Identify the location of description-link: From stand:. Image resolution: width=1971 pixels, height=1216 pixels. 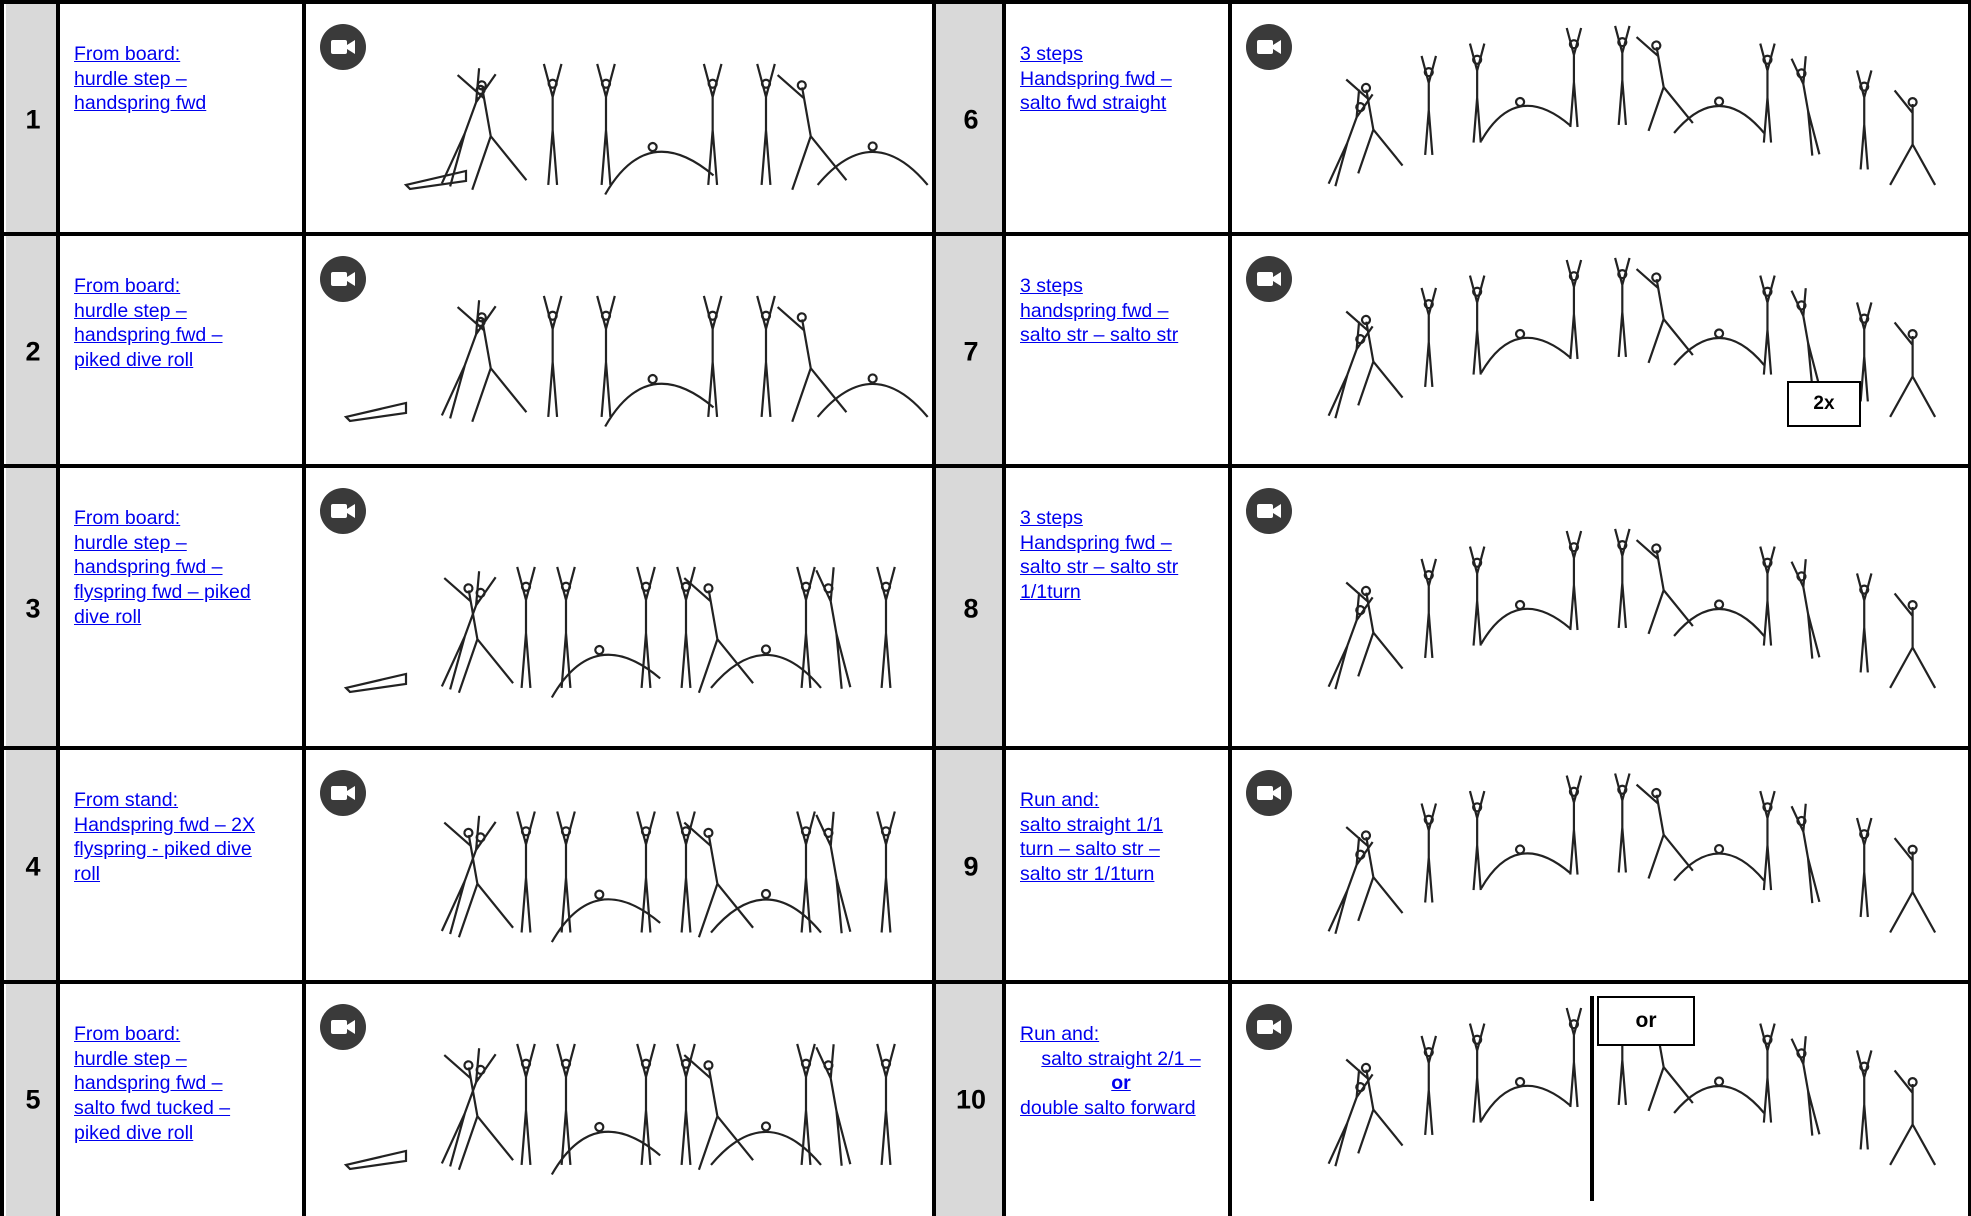
(126, 800).